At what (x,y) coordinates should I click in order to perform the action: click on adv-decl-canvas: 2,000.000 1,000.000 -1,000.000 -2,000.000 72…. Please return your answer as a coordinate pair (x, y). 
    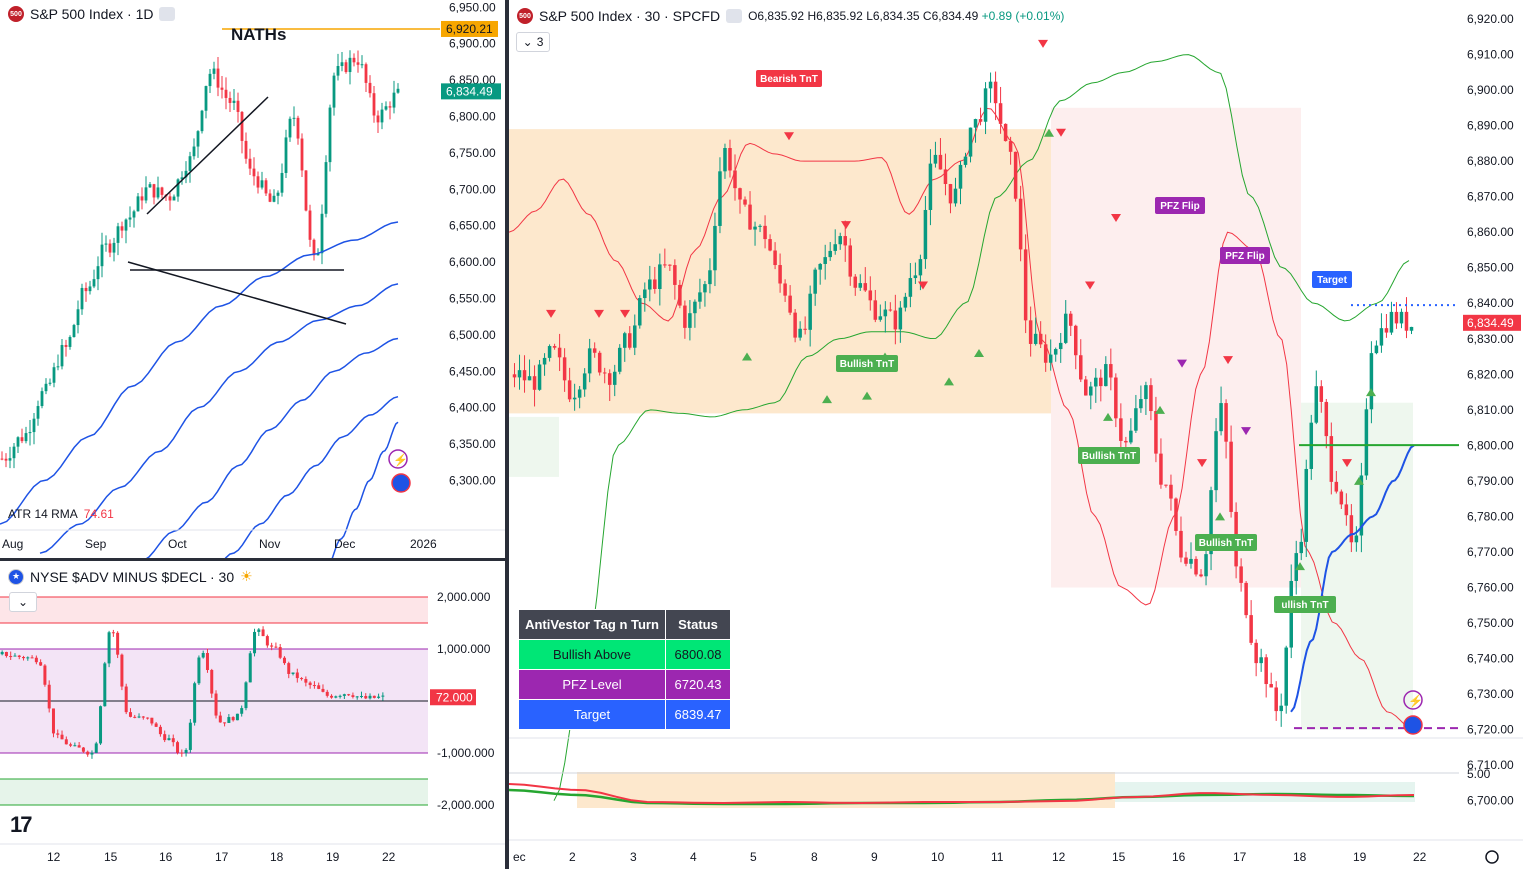
    Looking at the image, I should click on (252, 715).